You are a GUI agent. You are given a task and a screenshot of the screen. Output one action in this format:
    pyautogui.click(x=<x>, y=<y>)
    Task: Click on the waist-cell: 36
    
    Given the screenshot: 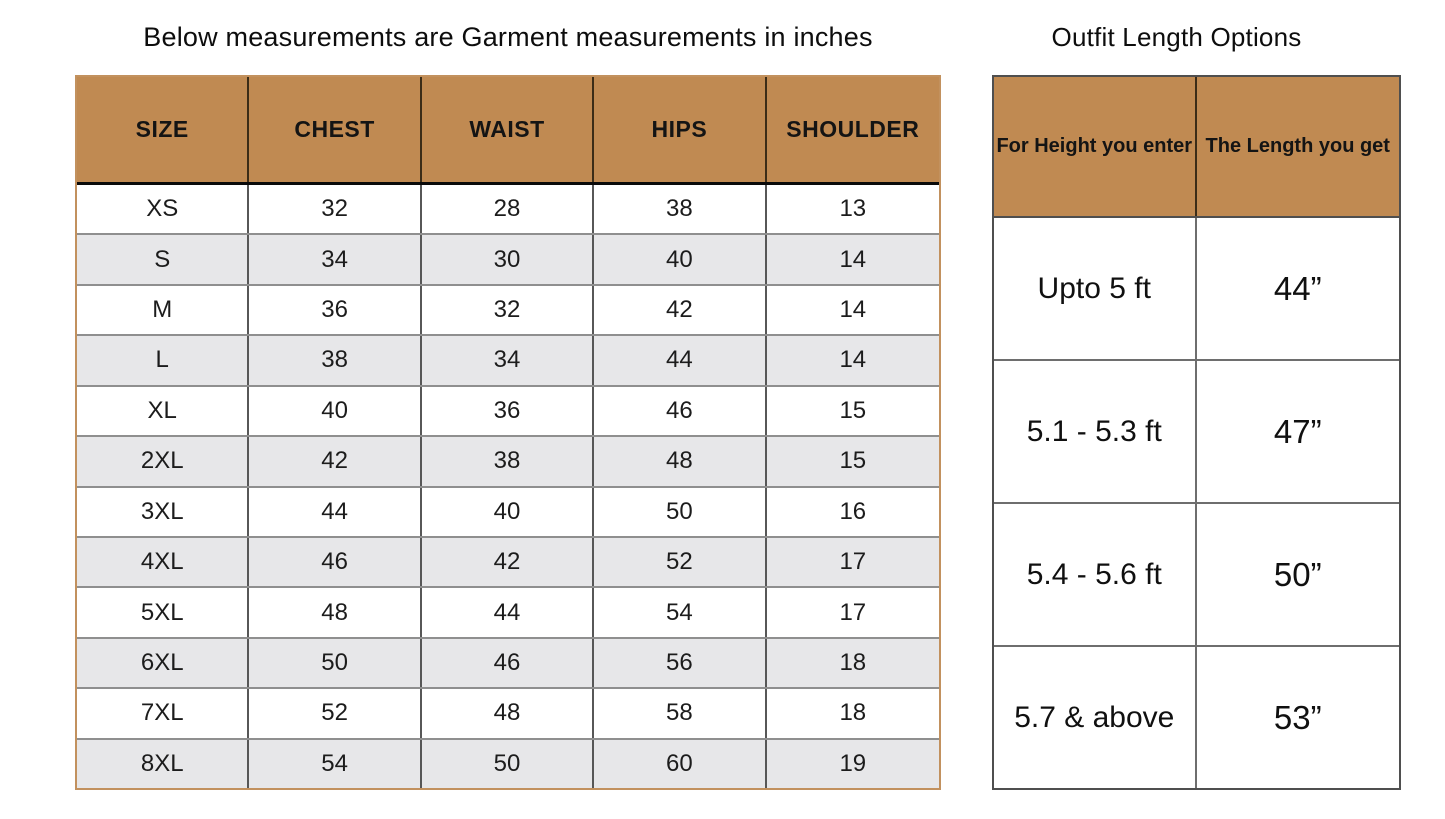 What is the action you would take?
    pyautogui.click(x=508, y=411)
    